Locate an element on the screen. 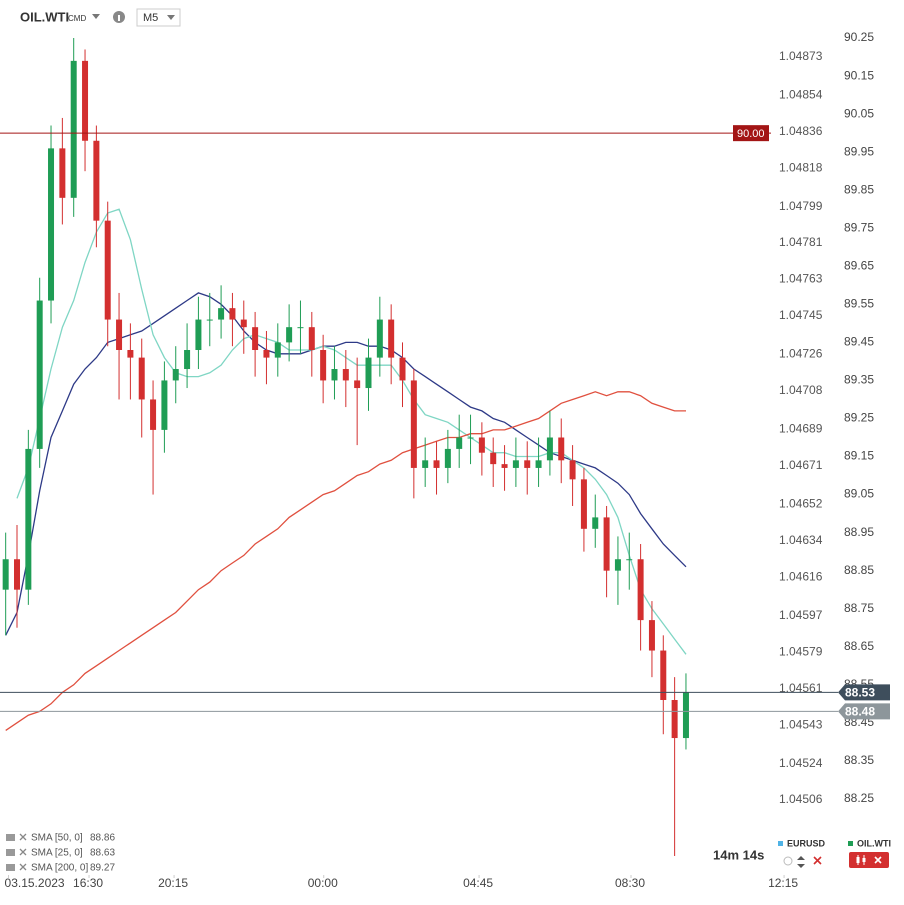 This screenshot has width=904, height=905. info-glyph is located at coordinates (119, 18).